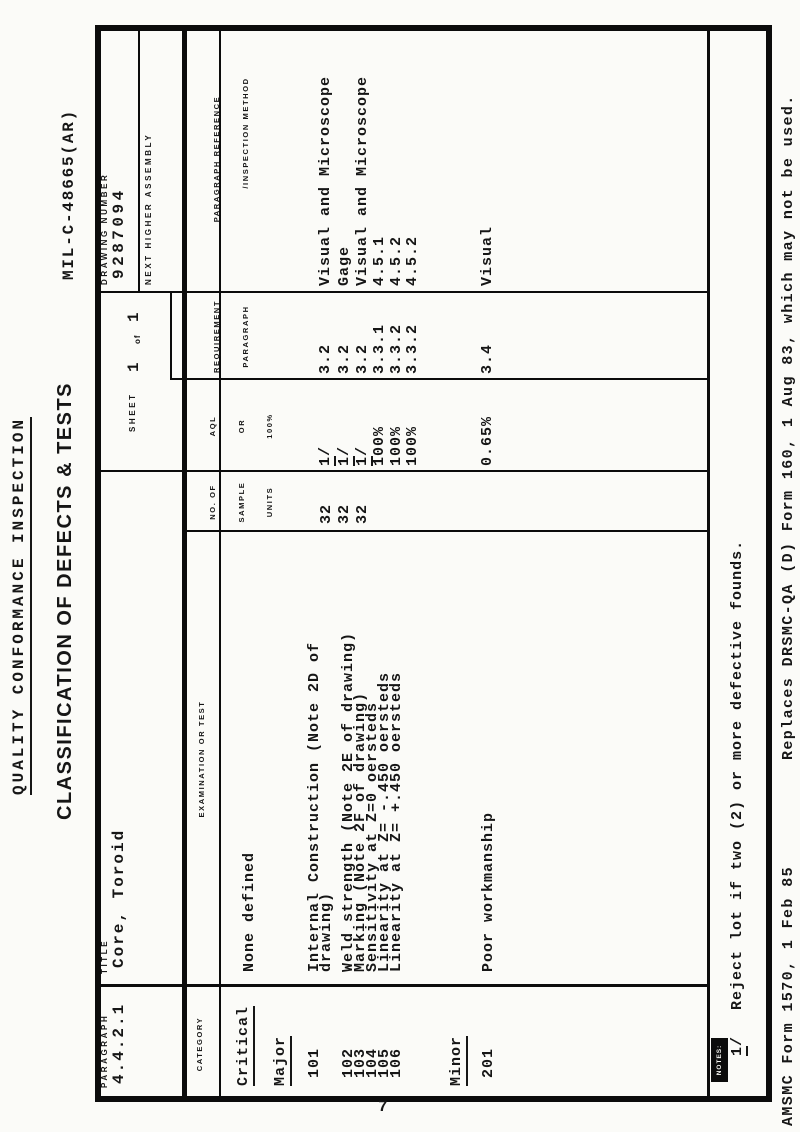 This screenshot has width=800, height=1132. I want to click on aql-text: 0.65%, so click(487, 440).